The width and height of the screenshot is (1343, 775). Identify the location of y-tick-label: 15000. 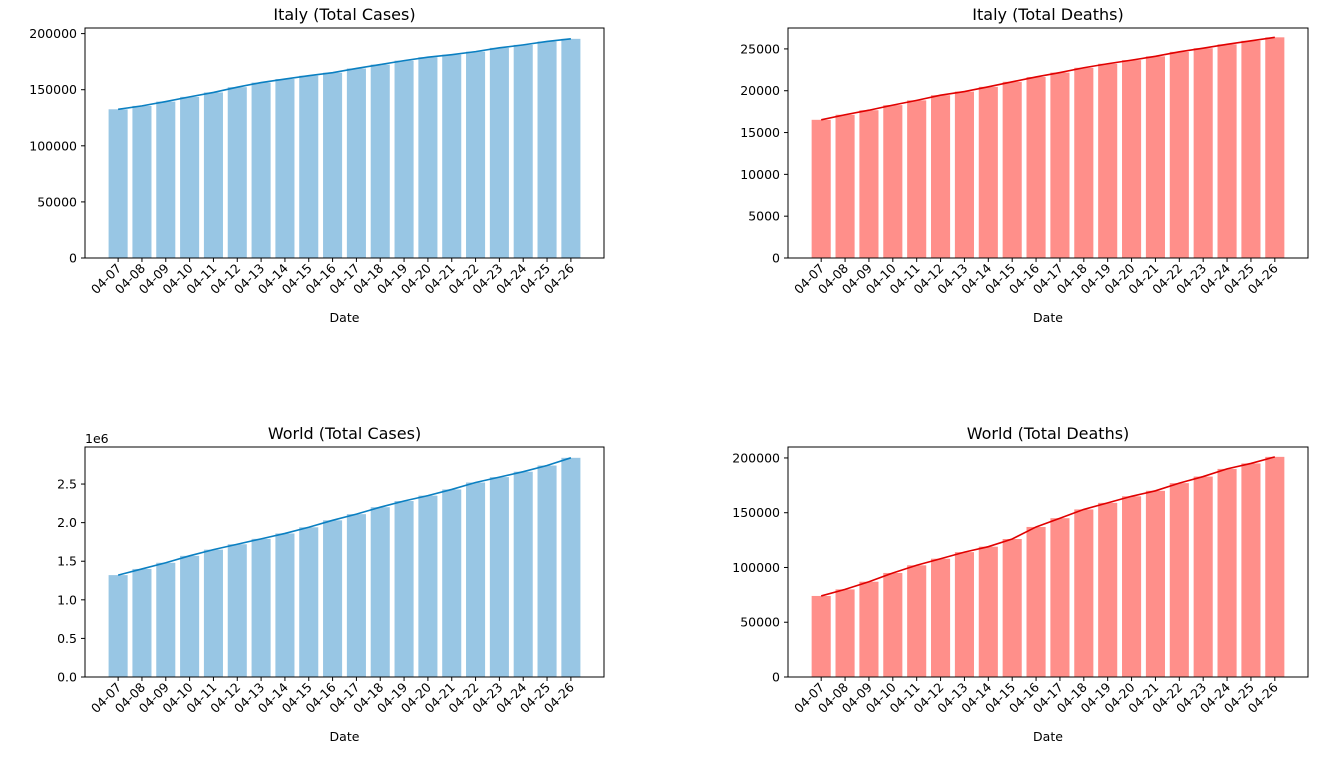
(760, 132).